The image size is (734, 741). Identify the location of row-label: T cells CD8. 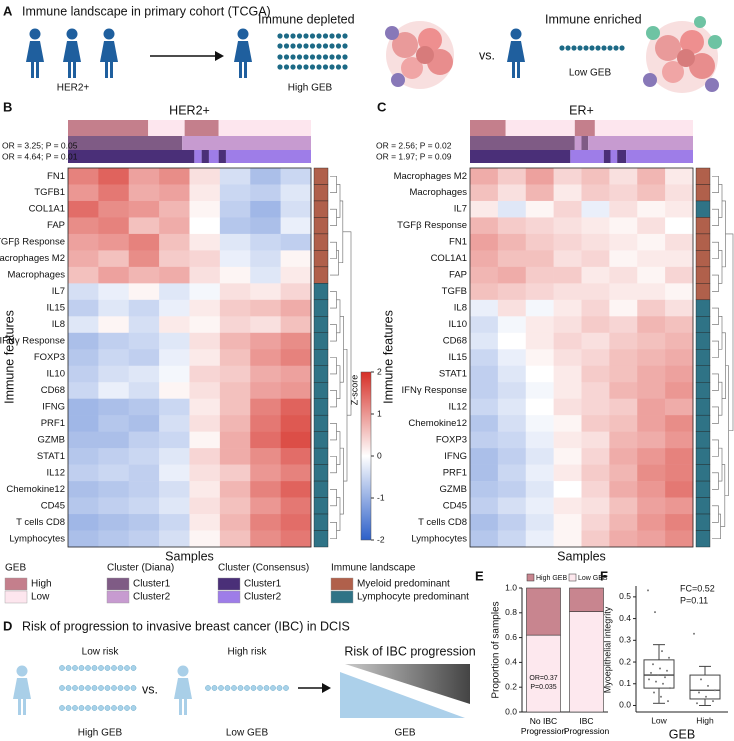
(442, 522).